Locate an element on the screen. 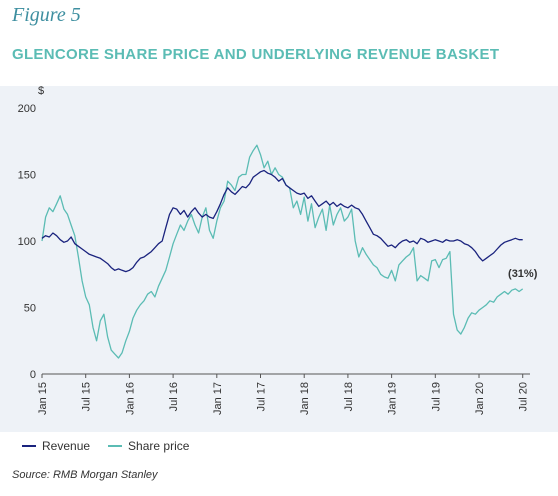 The height and width of the screenshot is (496, 558). y-tick-label: 50 is located at coordinates (30, 309).